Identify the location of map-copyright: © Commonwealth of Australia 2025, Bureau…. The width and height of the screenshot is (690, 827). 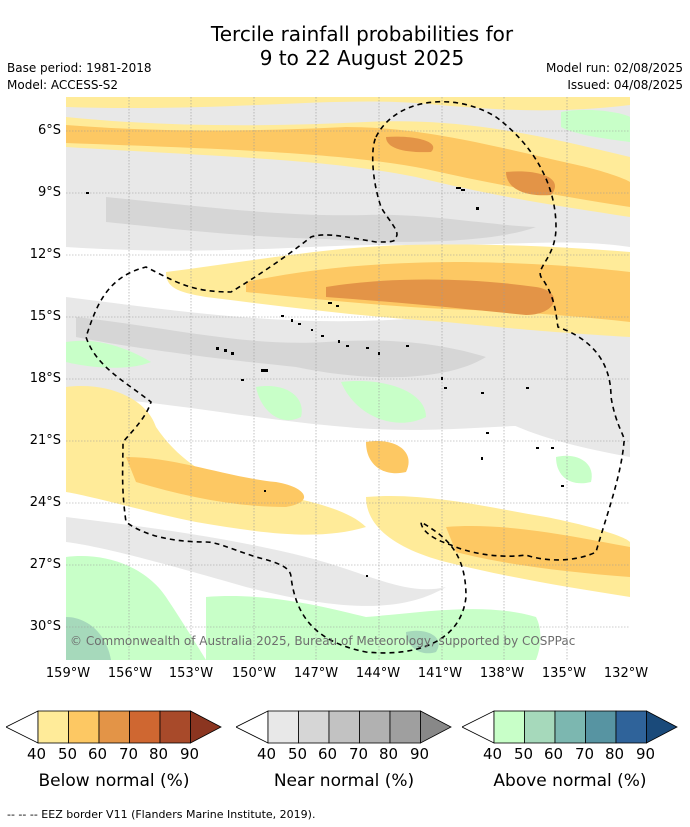
(322, 641).